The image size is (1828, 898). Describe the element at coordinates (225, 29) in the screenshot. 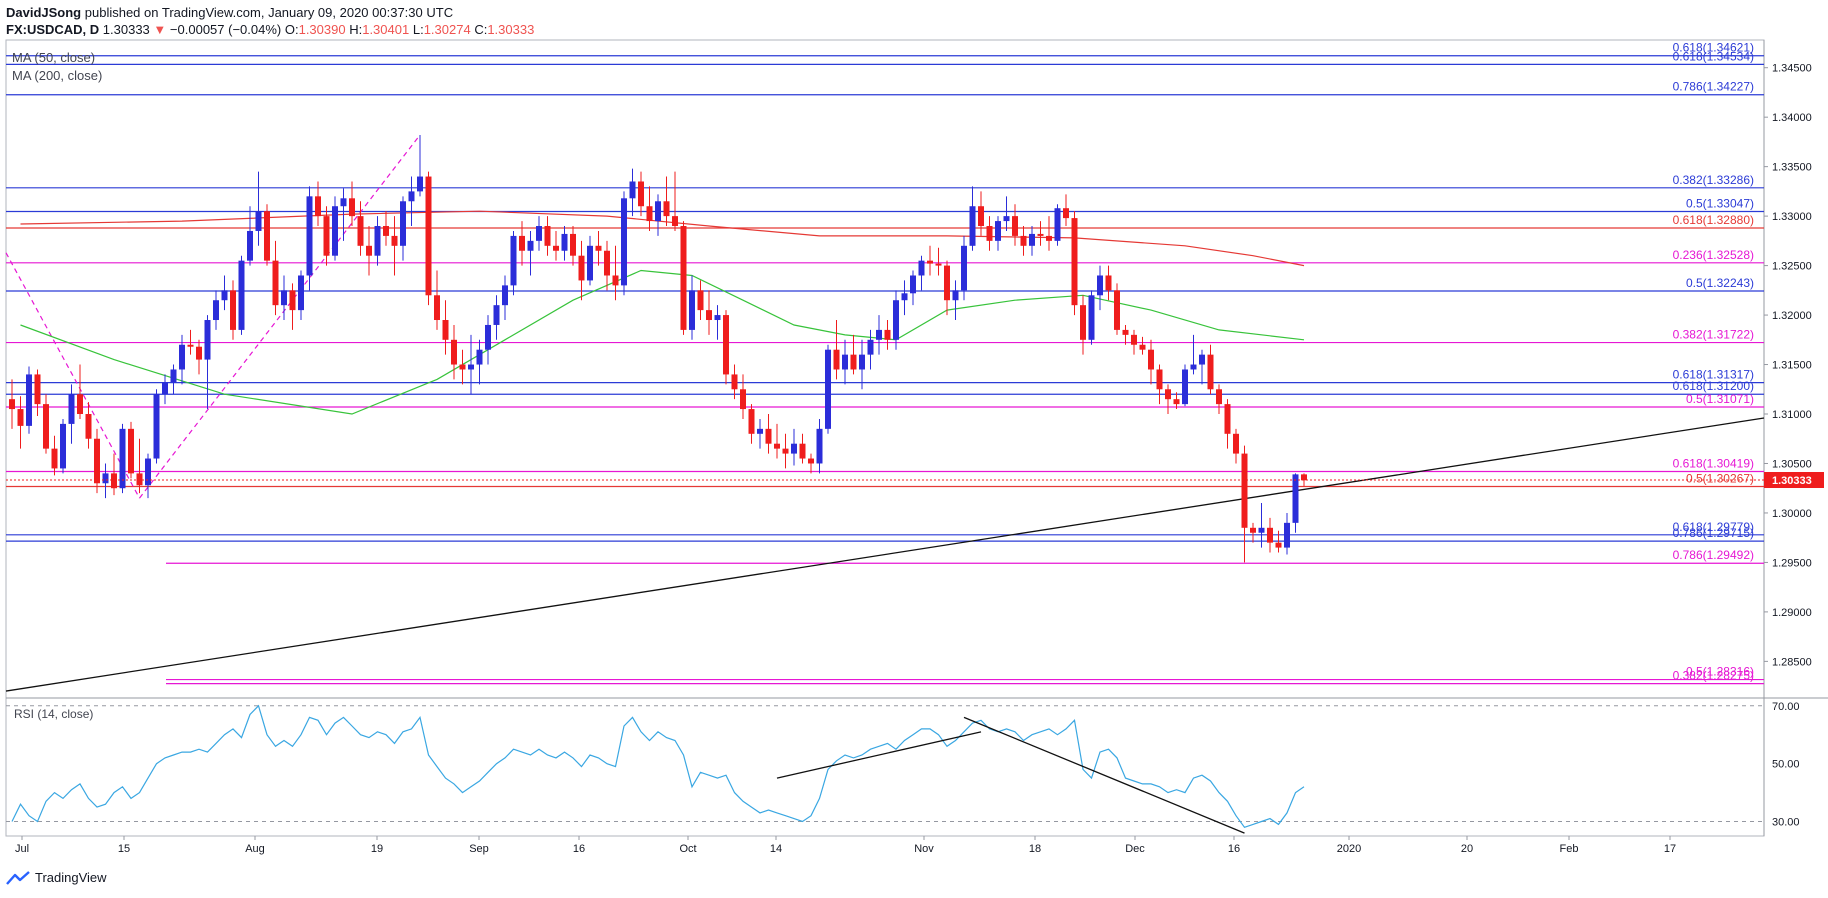

I see `price-change: −0.00057 (−0.04%)` at that location.